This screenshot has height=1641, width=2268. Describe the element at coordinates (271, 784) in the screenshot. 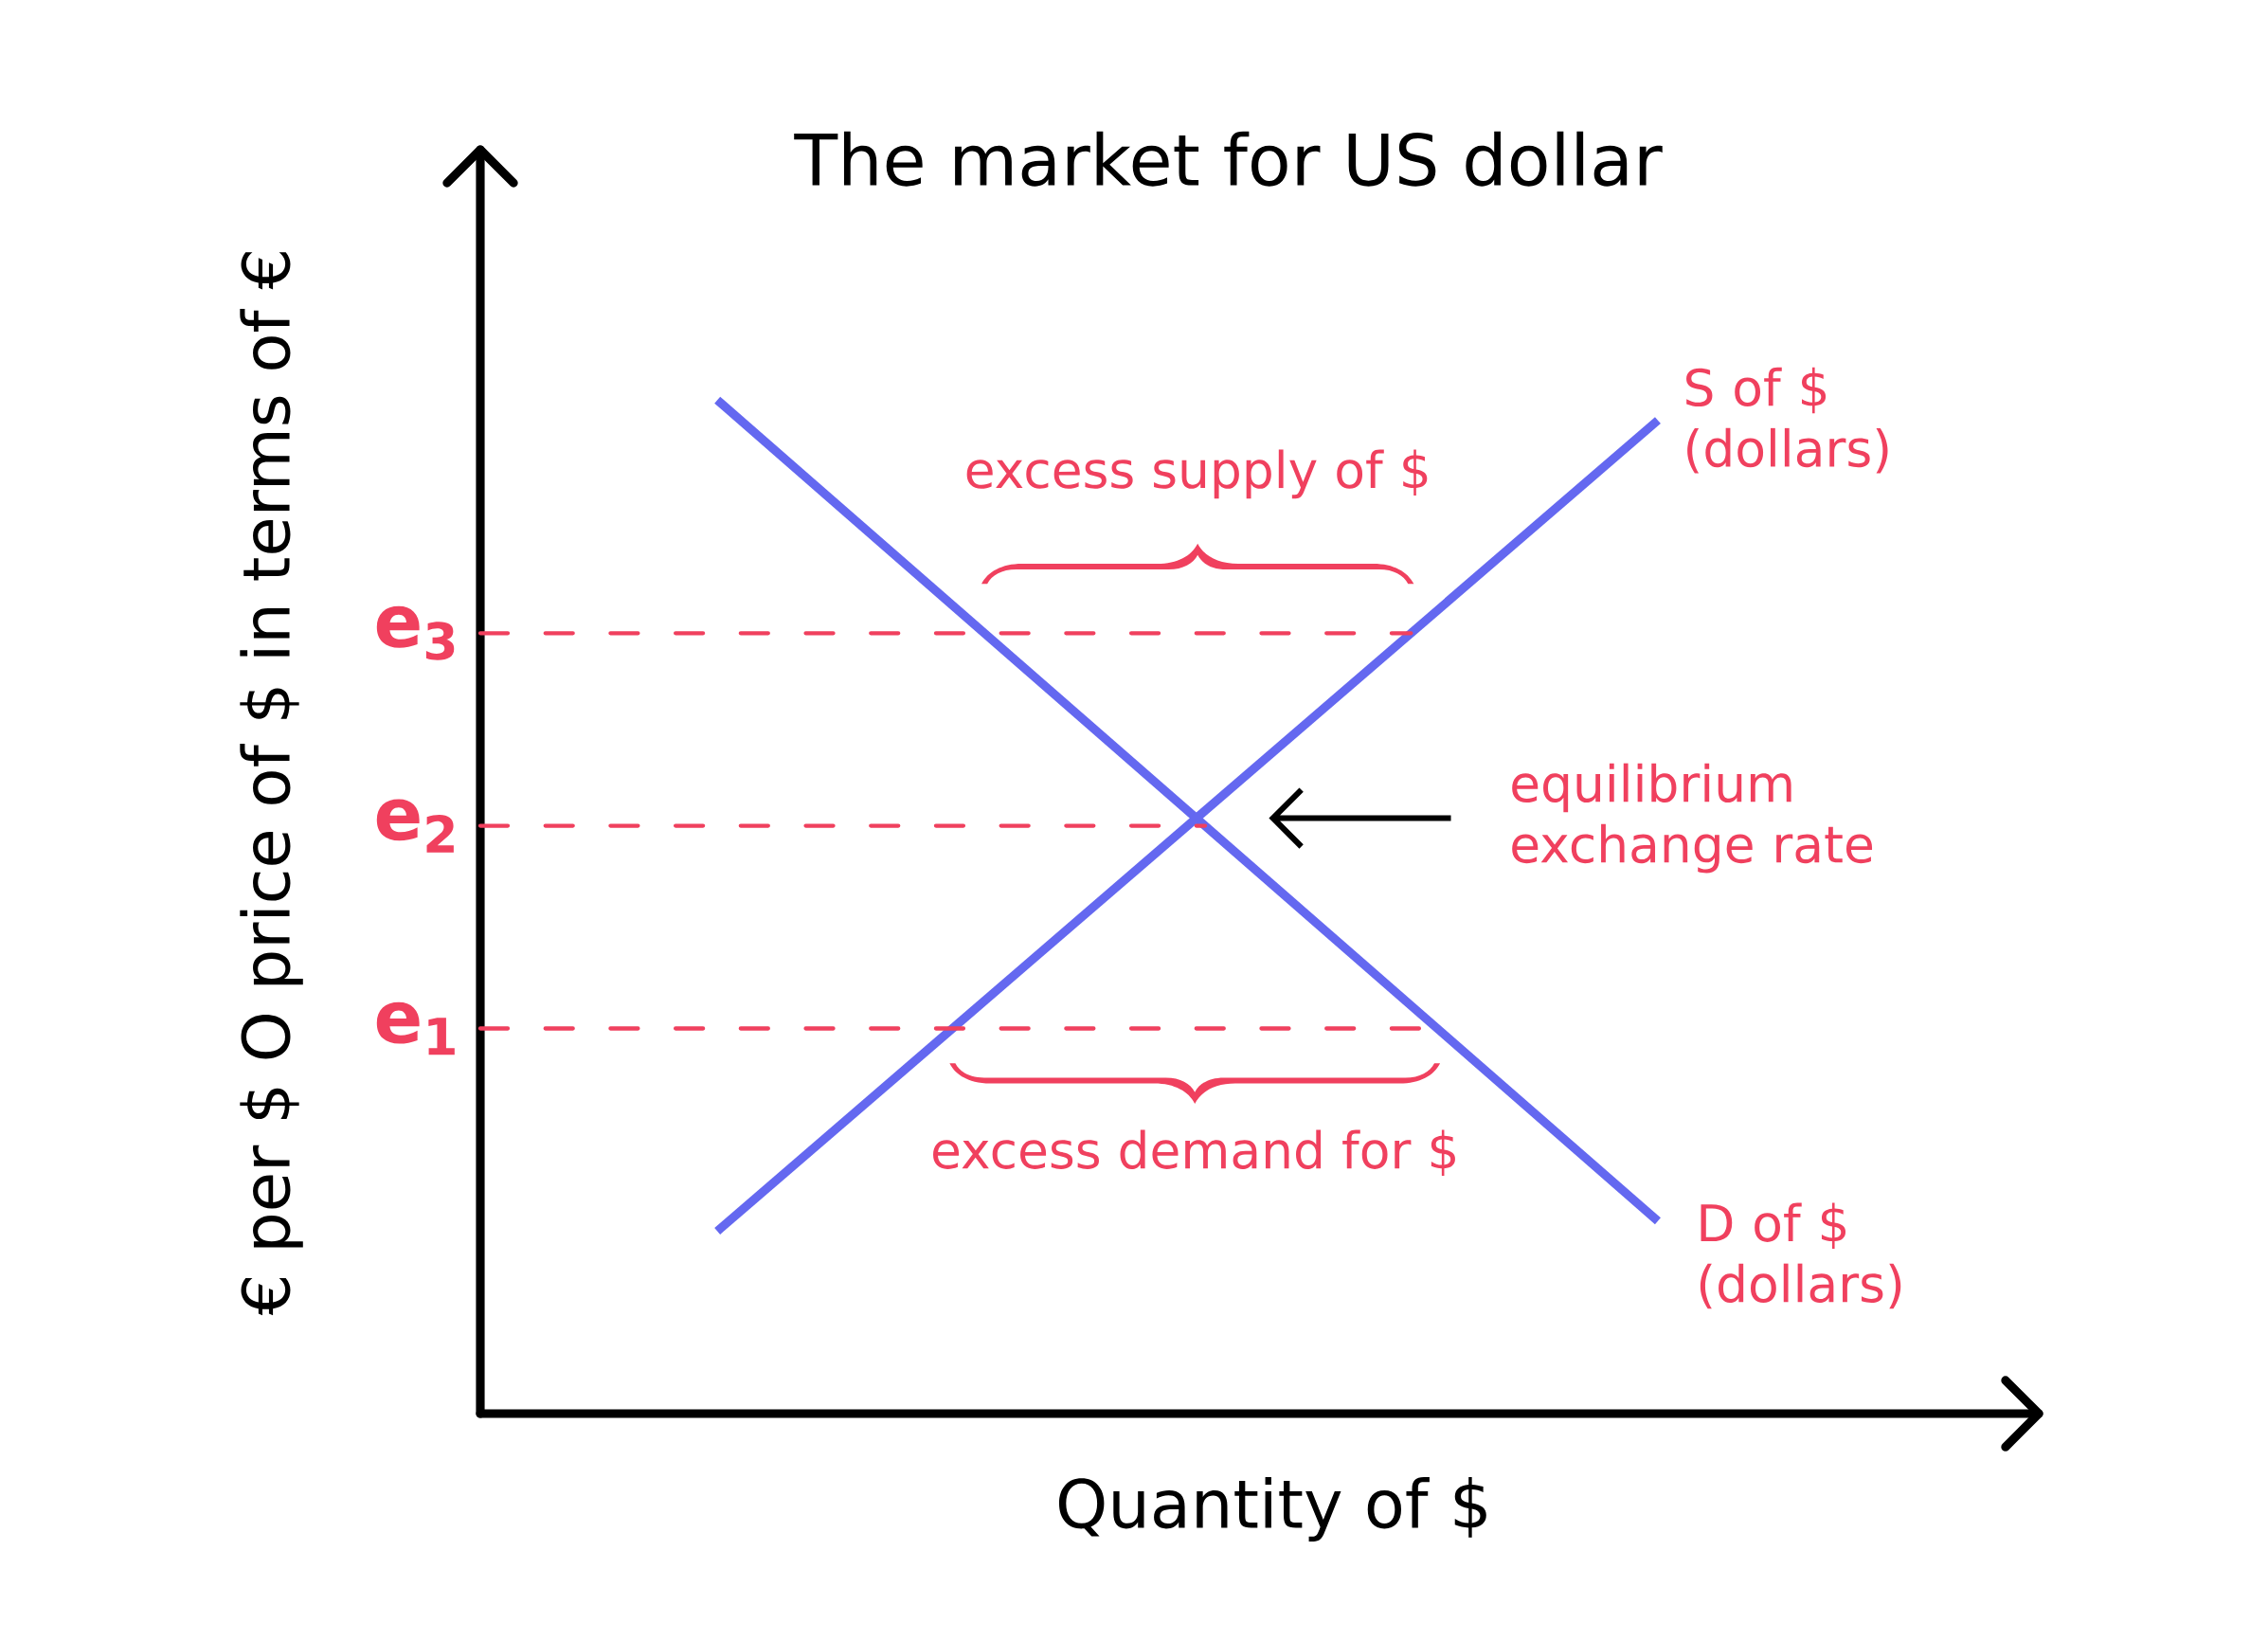

I see `y-axis-title: € per $ O price of $ in terms of €` at that location.